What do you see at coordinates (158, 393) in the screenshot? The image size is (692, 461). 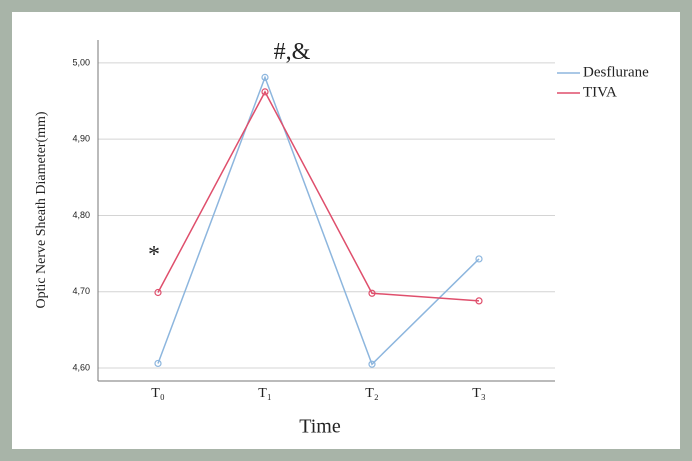 I see `x-tick-label: T₀` at bounding box center [158, 393].